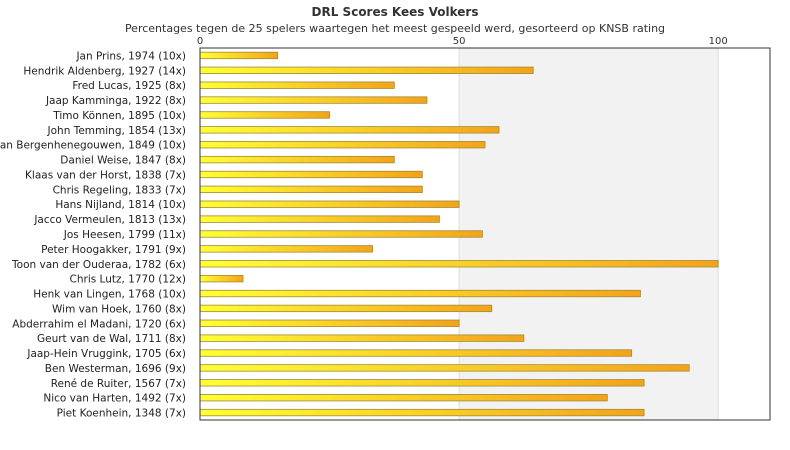 The width and height of the screenshot is (790, 450). Describe the element at coordinates (111, 339) in the screenshot. I see `category-label: Geurt van de Wal, 1711 (8x)` at that location.